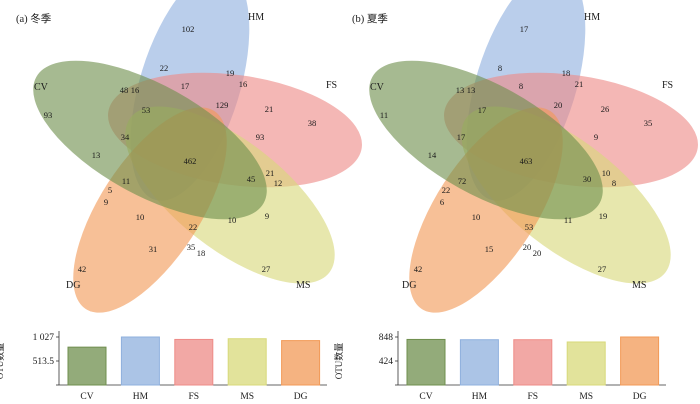 This screenshot has height=404, width=700. Describe the element at coordinates (251, 179) in the screenshot. I see `overlap-count: 45` at that location.